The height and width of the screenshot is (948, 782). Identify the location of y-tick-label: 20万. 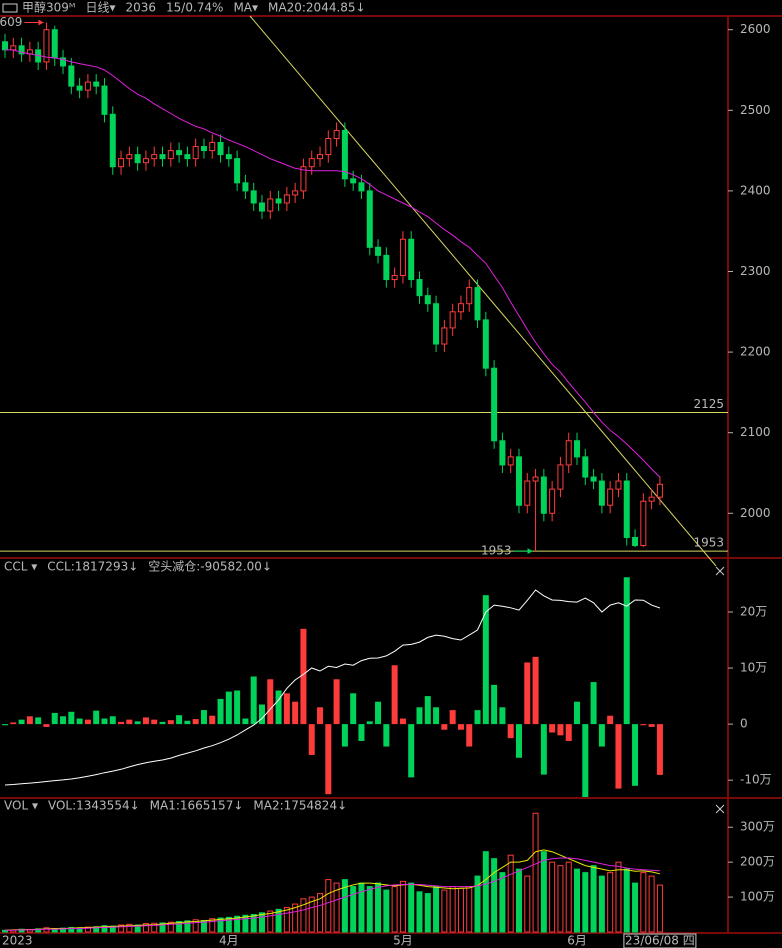
(753, 612).